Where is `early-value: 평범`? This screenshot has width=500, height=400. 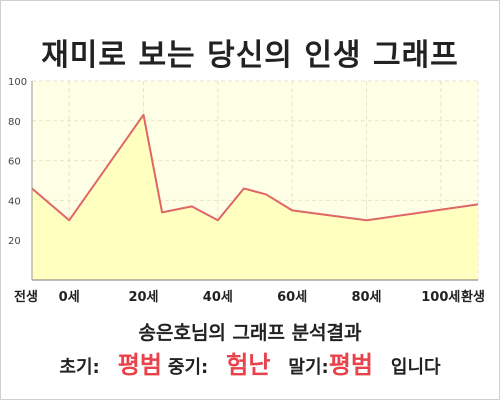
early-value: 평범 is located at coordinates (139, 365).